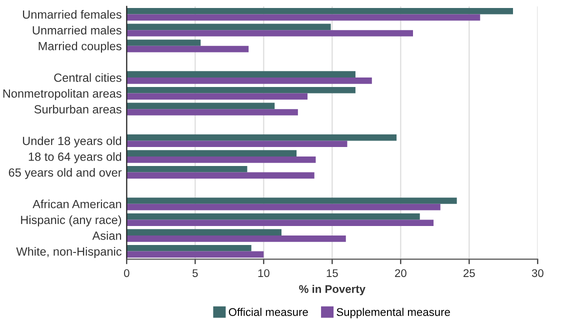  Describe the element at coordinates (268, 312) in the screenshot. I see `legend-label: Official measure` at that location.